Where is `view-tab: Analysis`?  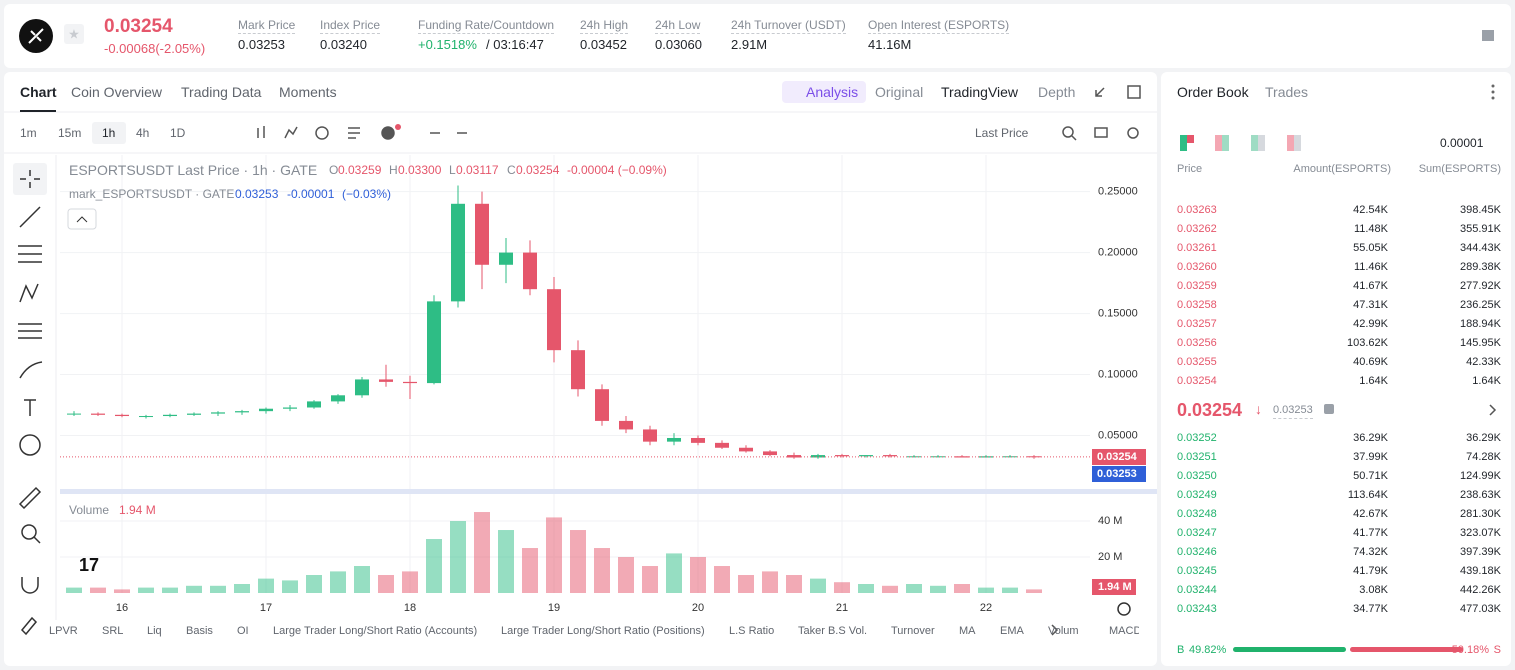
view-tab: Analysis is located at coordinates (832, 92).